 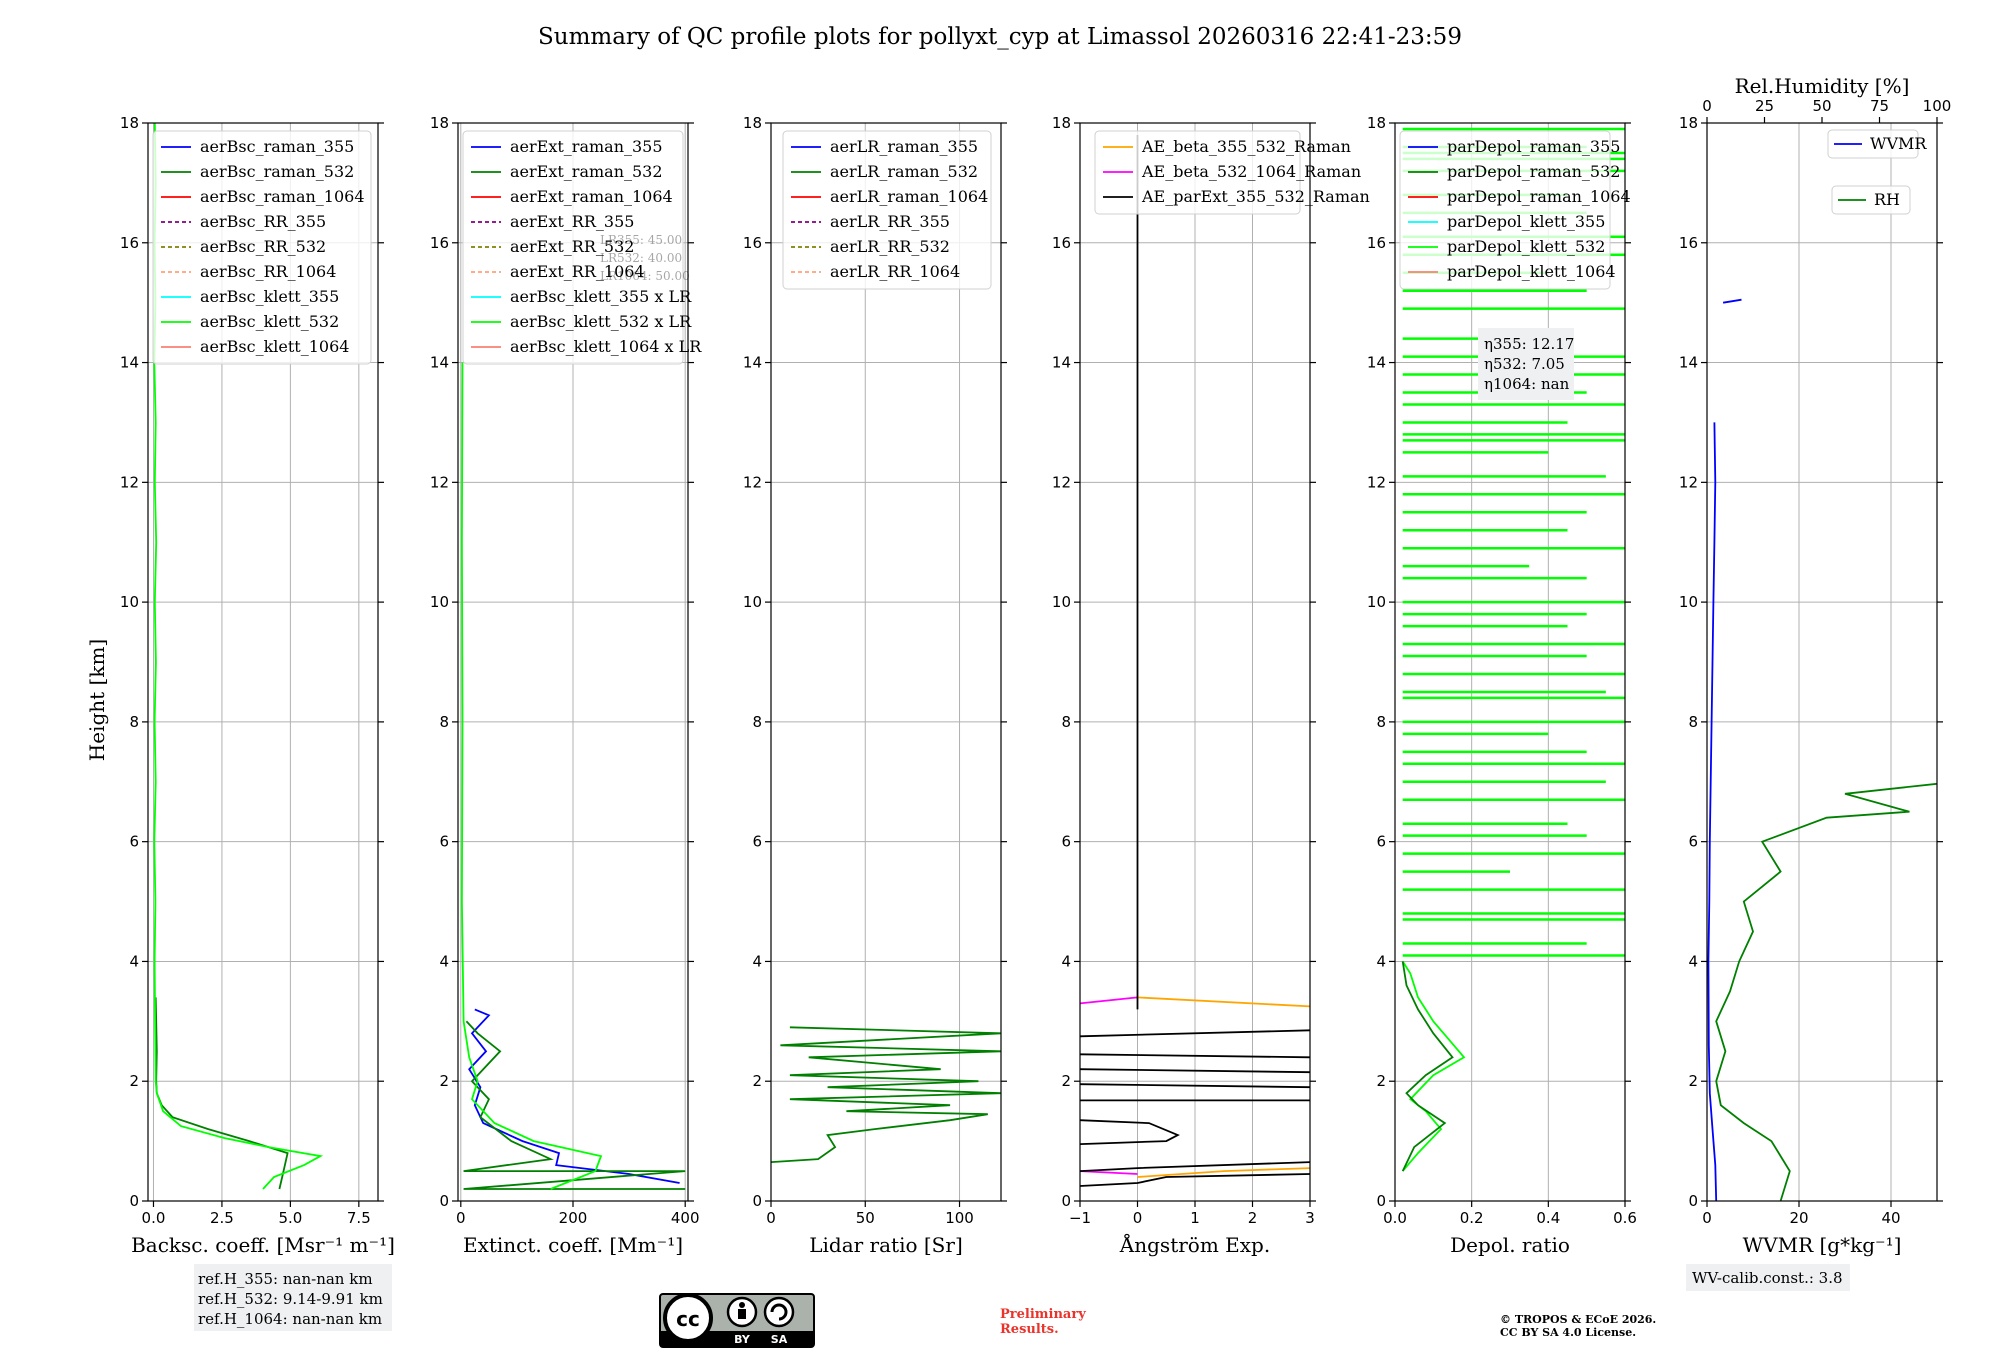 I want to click on ref-height-532: ref.H_532: 9.14-9.91 km, so click(x=290, y=1299).